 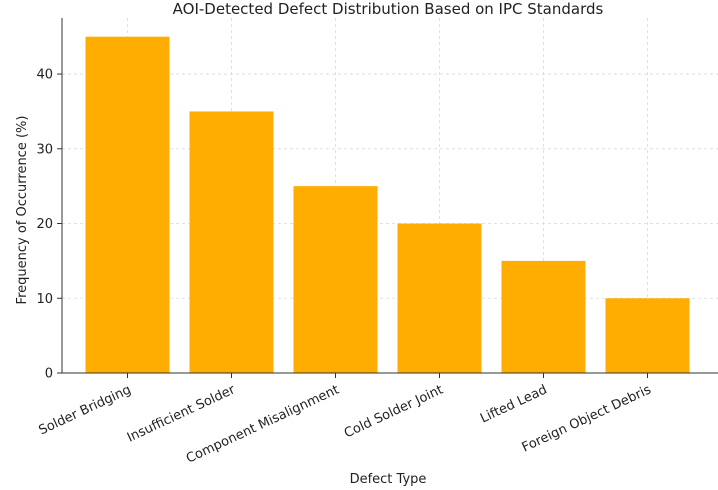 I want to click on y-tick-label: 0, so click(x=49, y=374).